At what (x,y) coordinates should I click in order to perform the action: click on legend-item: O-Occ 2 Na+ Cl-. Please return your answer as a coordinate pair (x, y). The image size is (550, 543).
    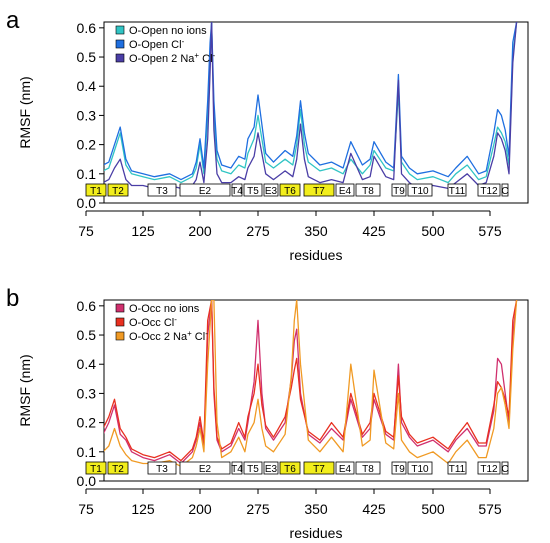
    Looking at the image, I should click on (161, 336).